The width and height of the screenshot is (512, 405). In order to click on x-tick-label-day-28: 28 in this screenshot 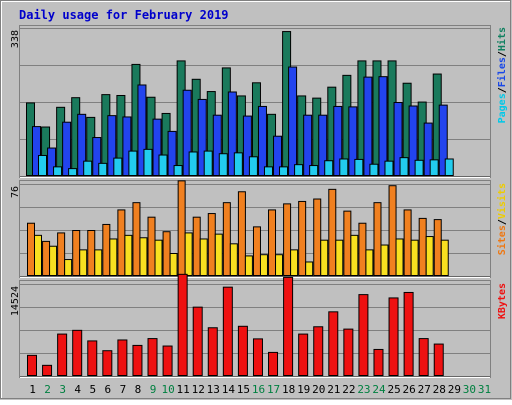, I will do `click(439, 389)`.